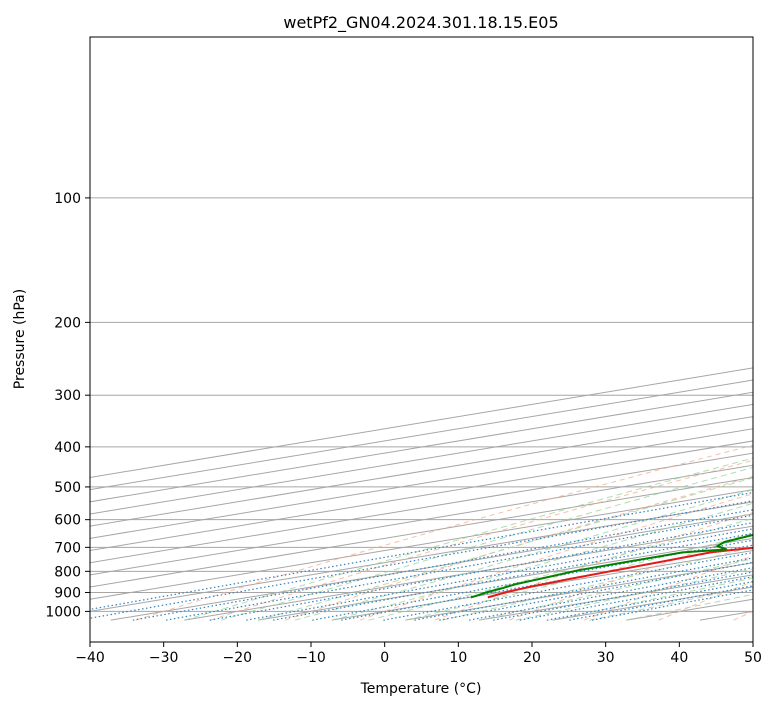 Image resolution: width=775 pixels, height=708 pixels. What do you see at coordinates (67, 448) in the screenshot?
I see `y-tick-label: 400` at bounding box center [67, 448].